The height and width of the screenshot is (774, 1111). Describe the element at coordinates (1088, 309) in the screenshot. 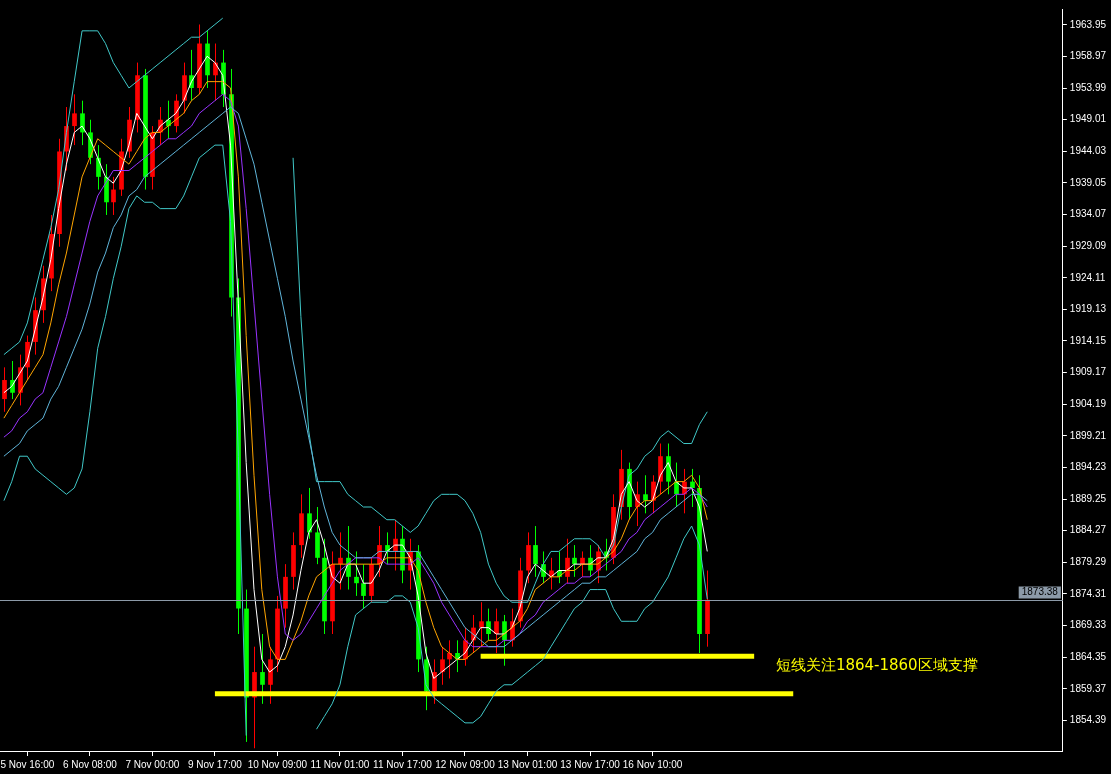

I see `y-tick-label: 1919.13` at that location.